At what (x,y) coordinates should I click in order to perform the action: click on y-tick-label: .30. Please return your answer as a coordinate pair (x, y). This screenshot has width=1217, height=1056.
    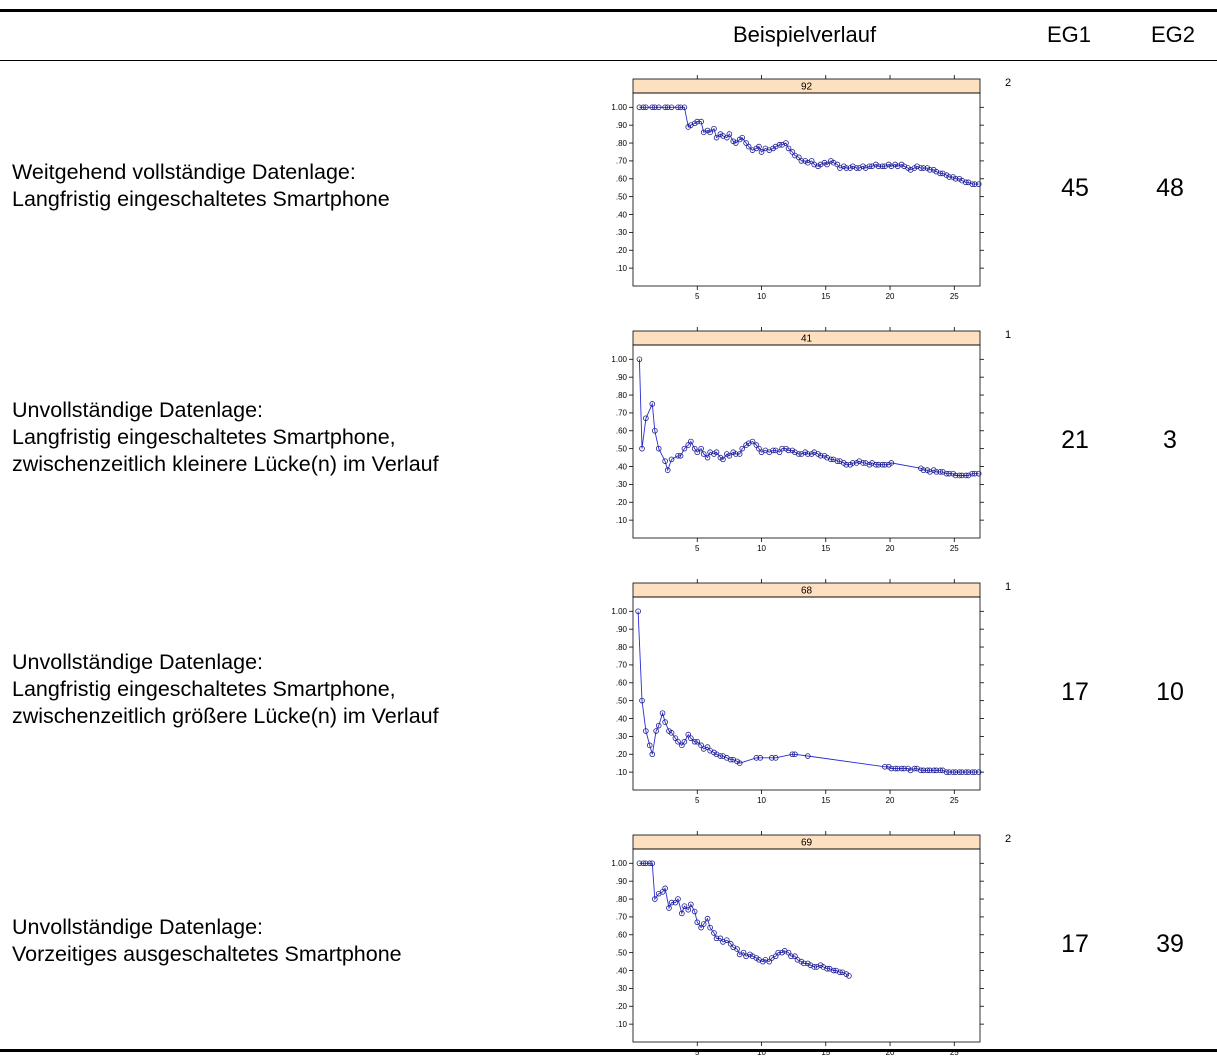
    Looking at the image, I should click on (622, 232).